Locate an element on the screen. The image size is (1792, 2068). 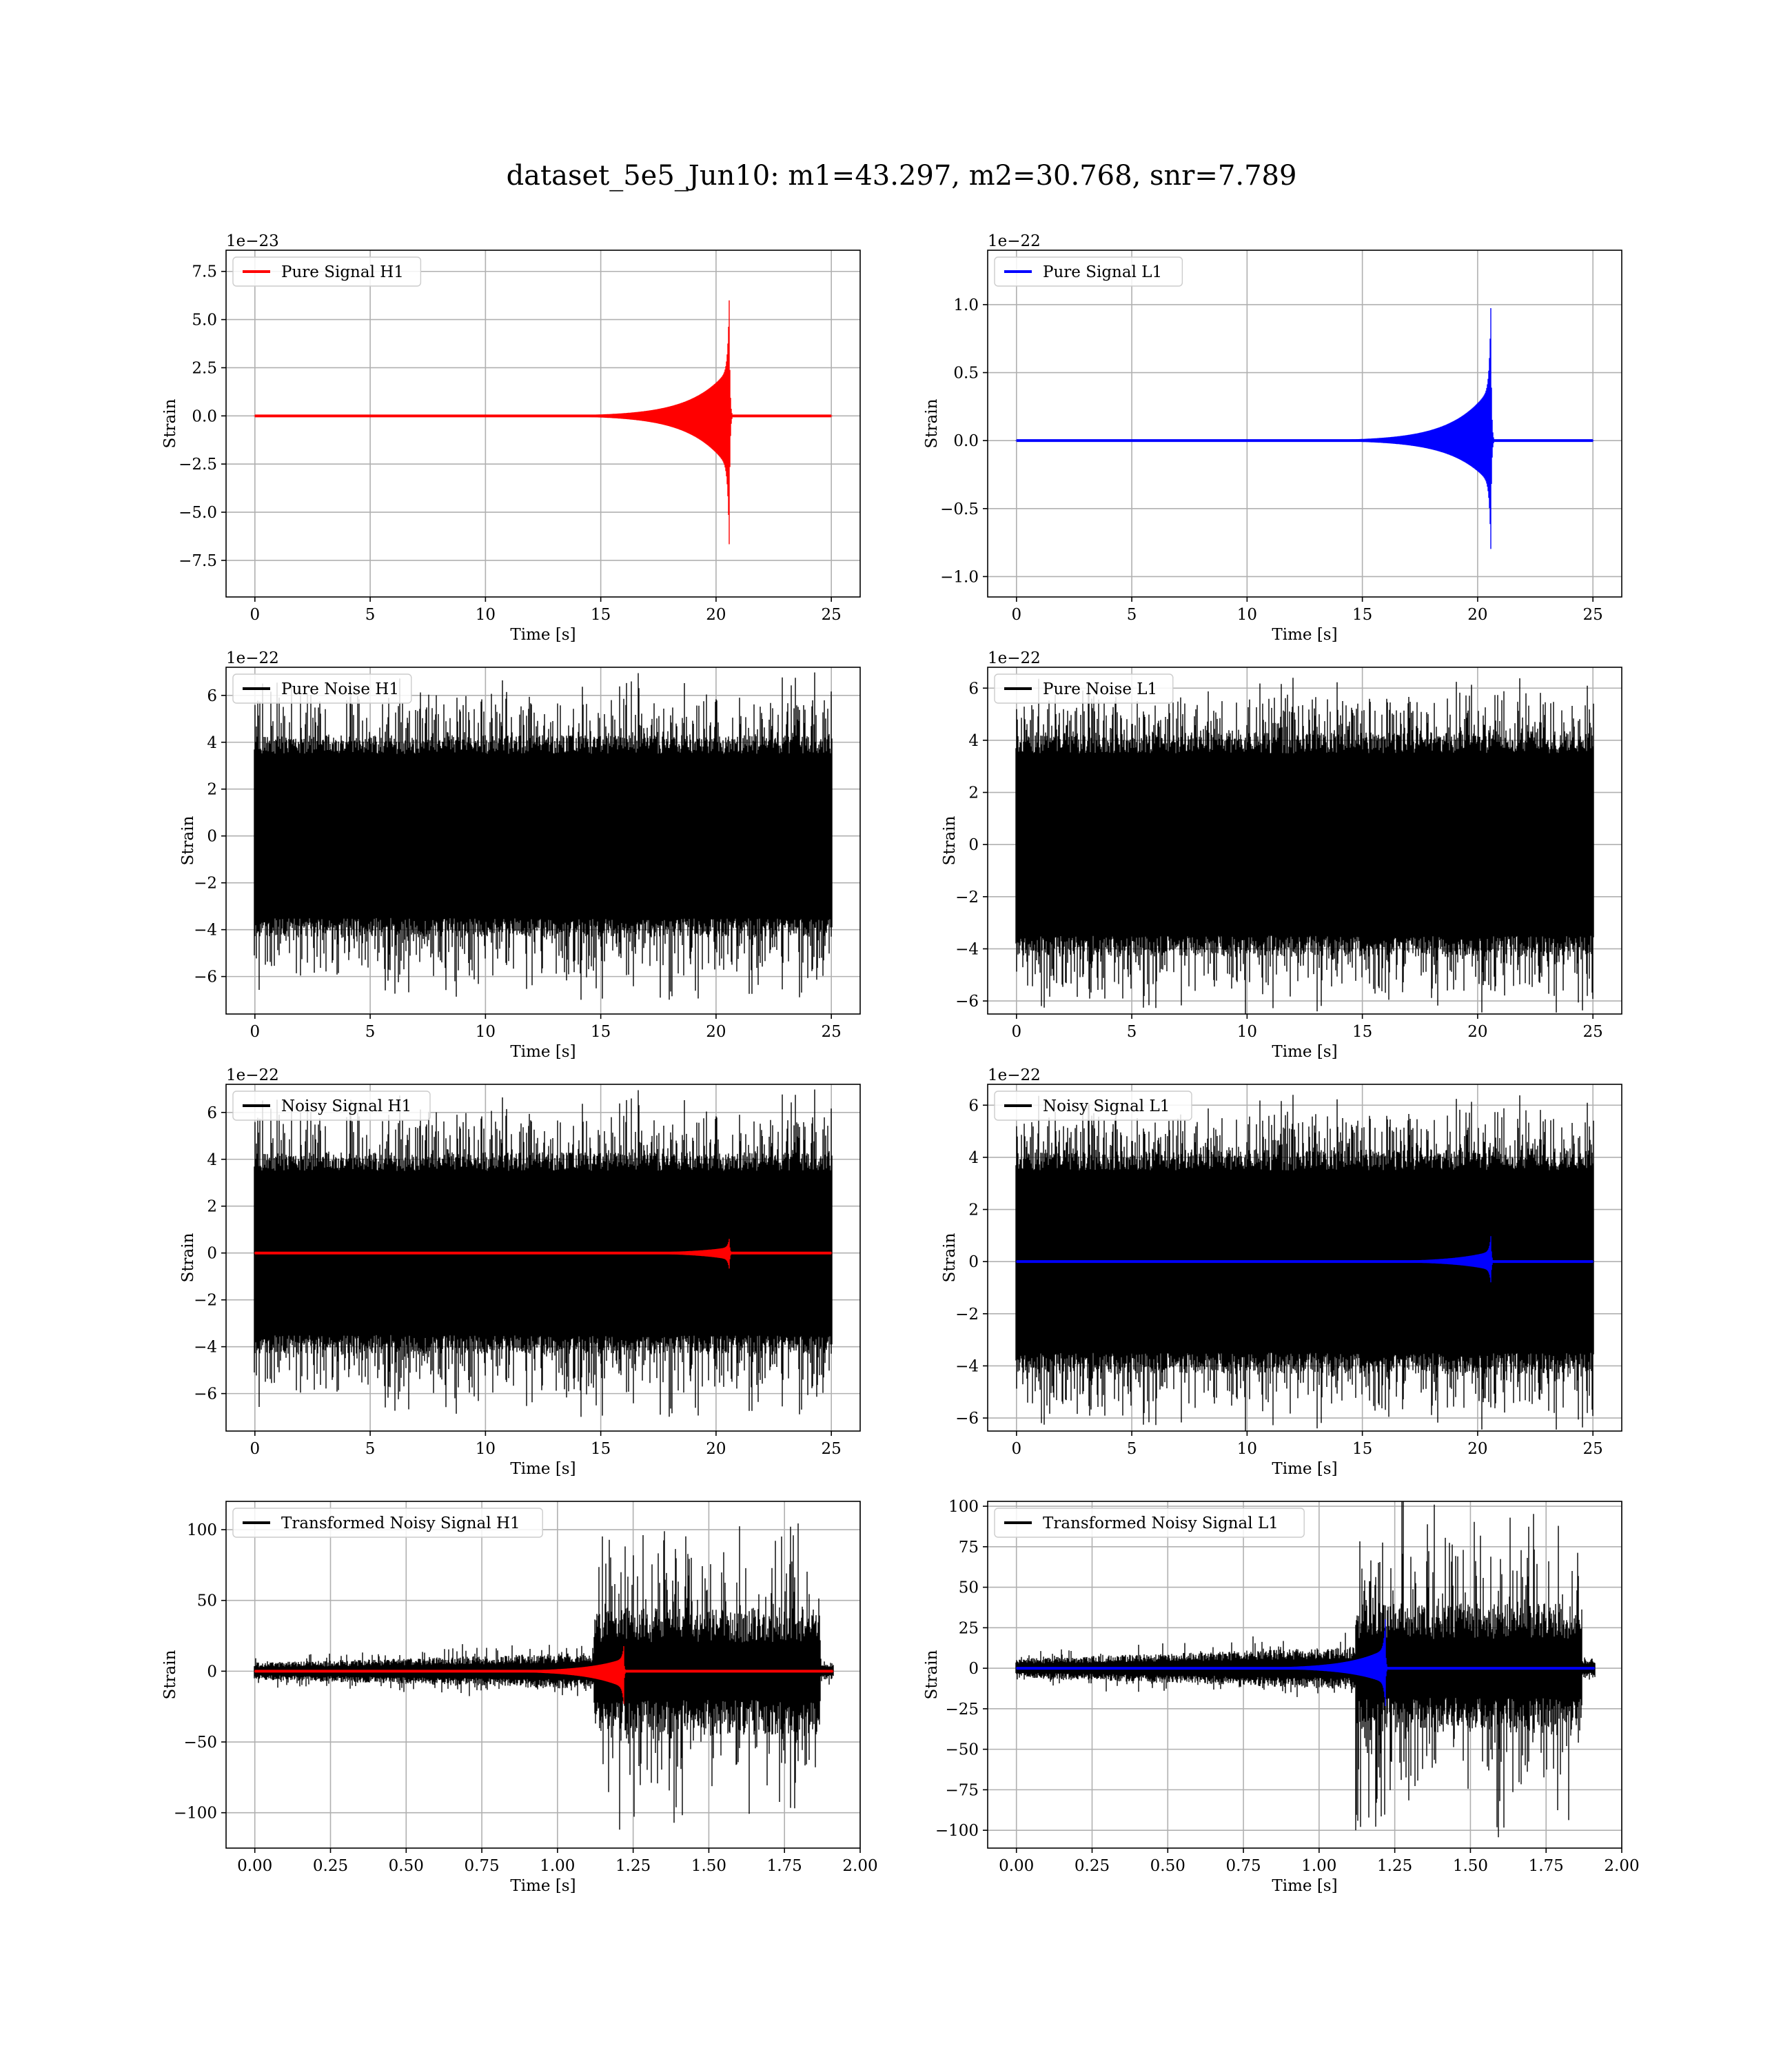
y-tick-label: 2.5 is located at coordinates (204, 368).